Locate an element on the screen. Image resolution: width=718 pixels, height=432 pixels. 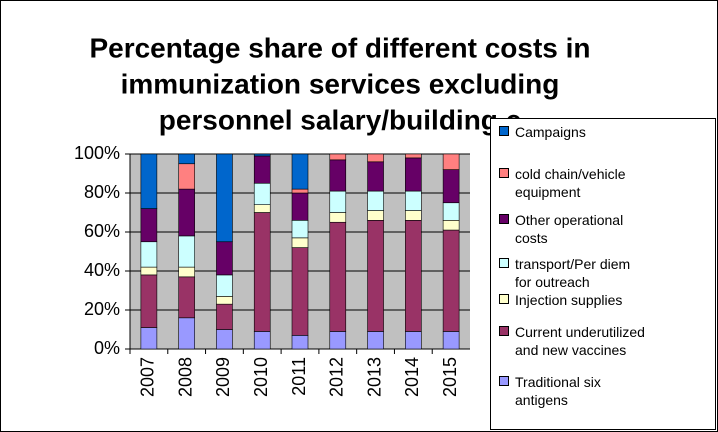
chart-title: immunization services excluding is located at coordinates (340, 83).